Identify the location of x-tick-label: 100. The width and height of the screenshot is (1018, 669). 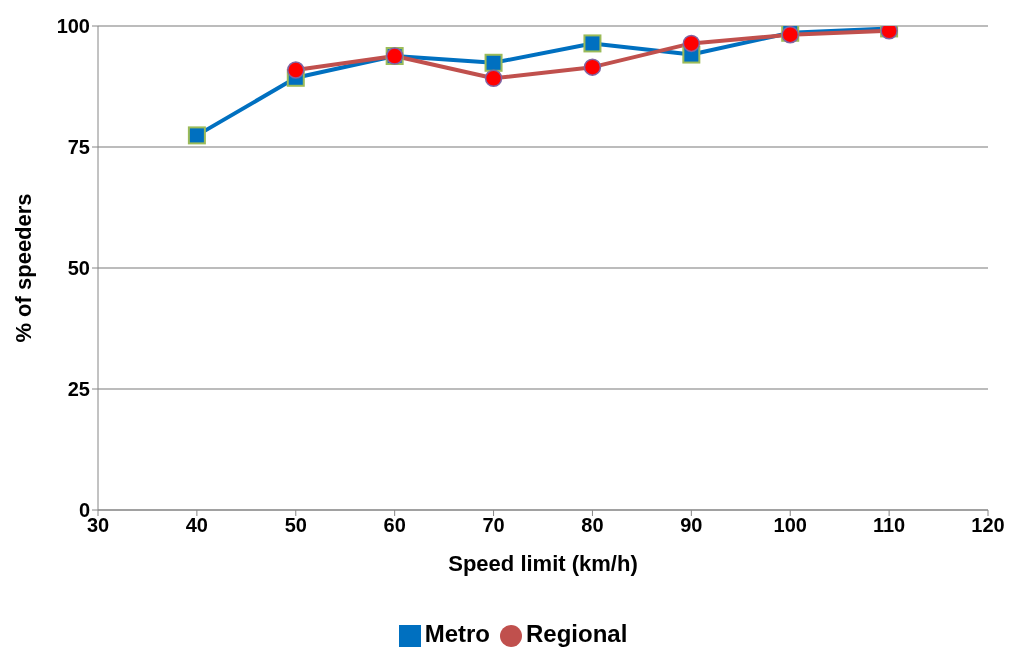
(790, 525).